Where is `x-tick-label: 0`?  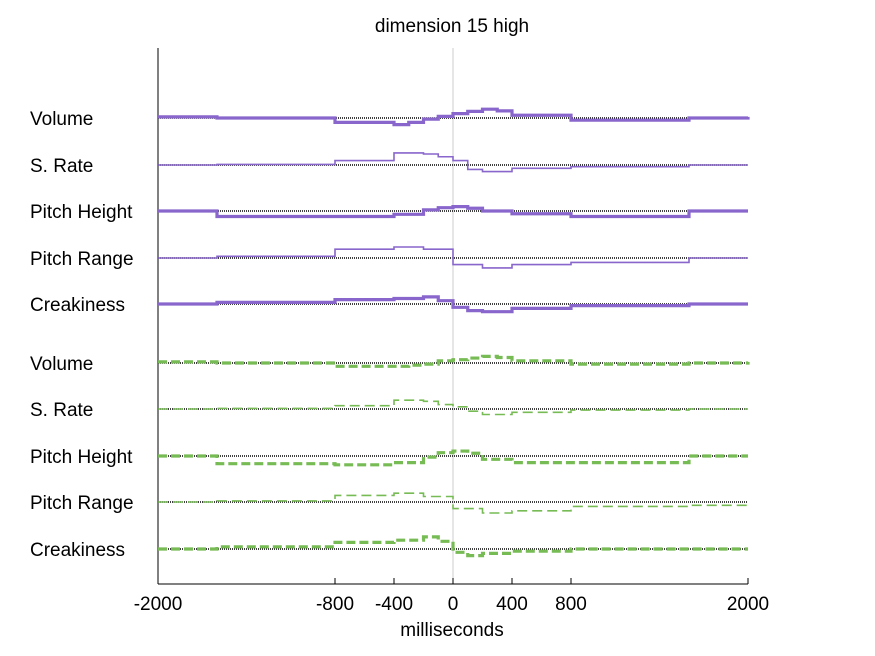
x-tick-label: 0 is located at coordinates (453, 604).